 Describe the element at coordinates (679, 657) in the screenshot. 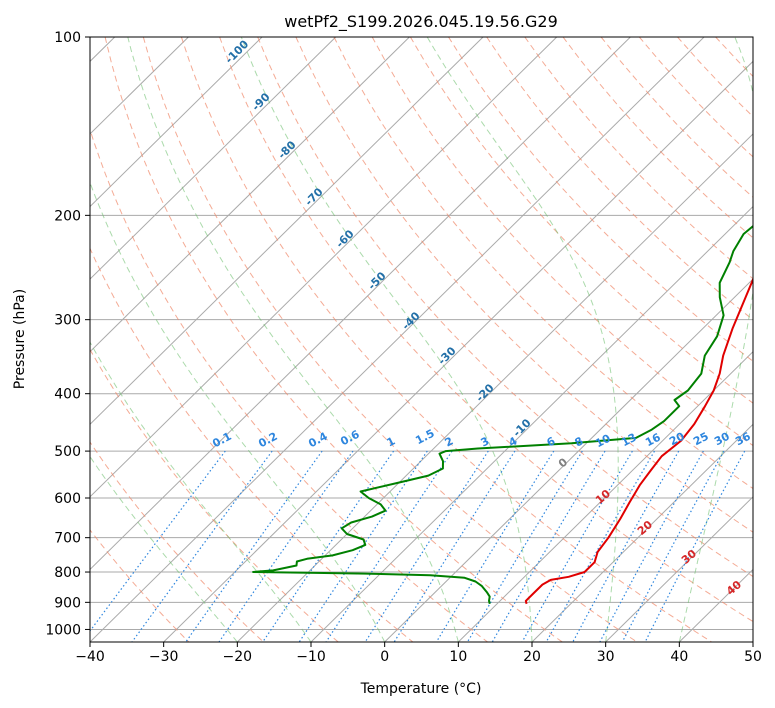

I see `x-tick-label: 40` at that location.